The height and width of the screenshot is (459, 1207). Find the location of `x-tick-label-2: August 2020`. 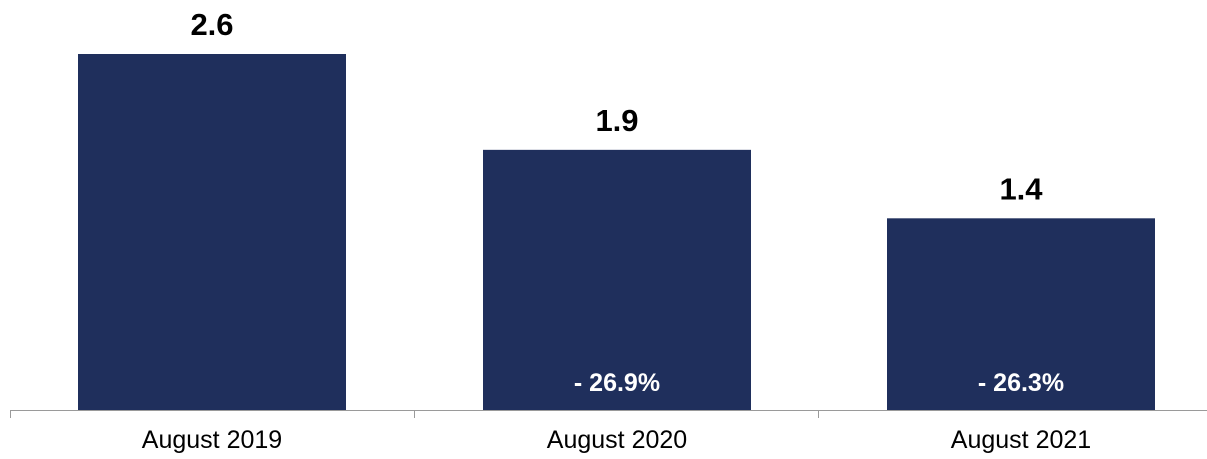

x-tick-label-2: August 2020 is located at coordinates (617, 440).